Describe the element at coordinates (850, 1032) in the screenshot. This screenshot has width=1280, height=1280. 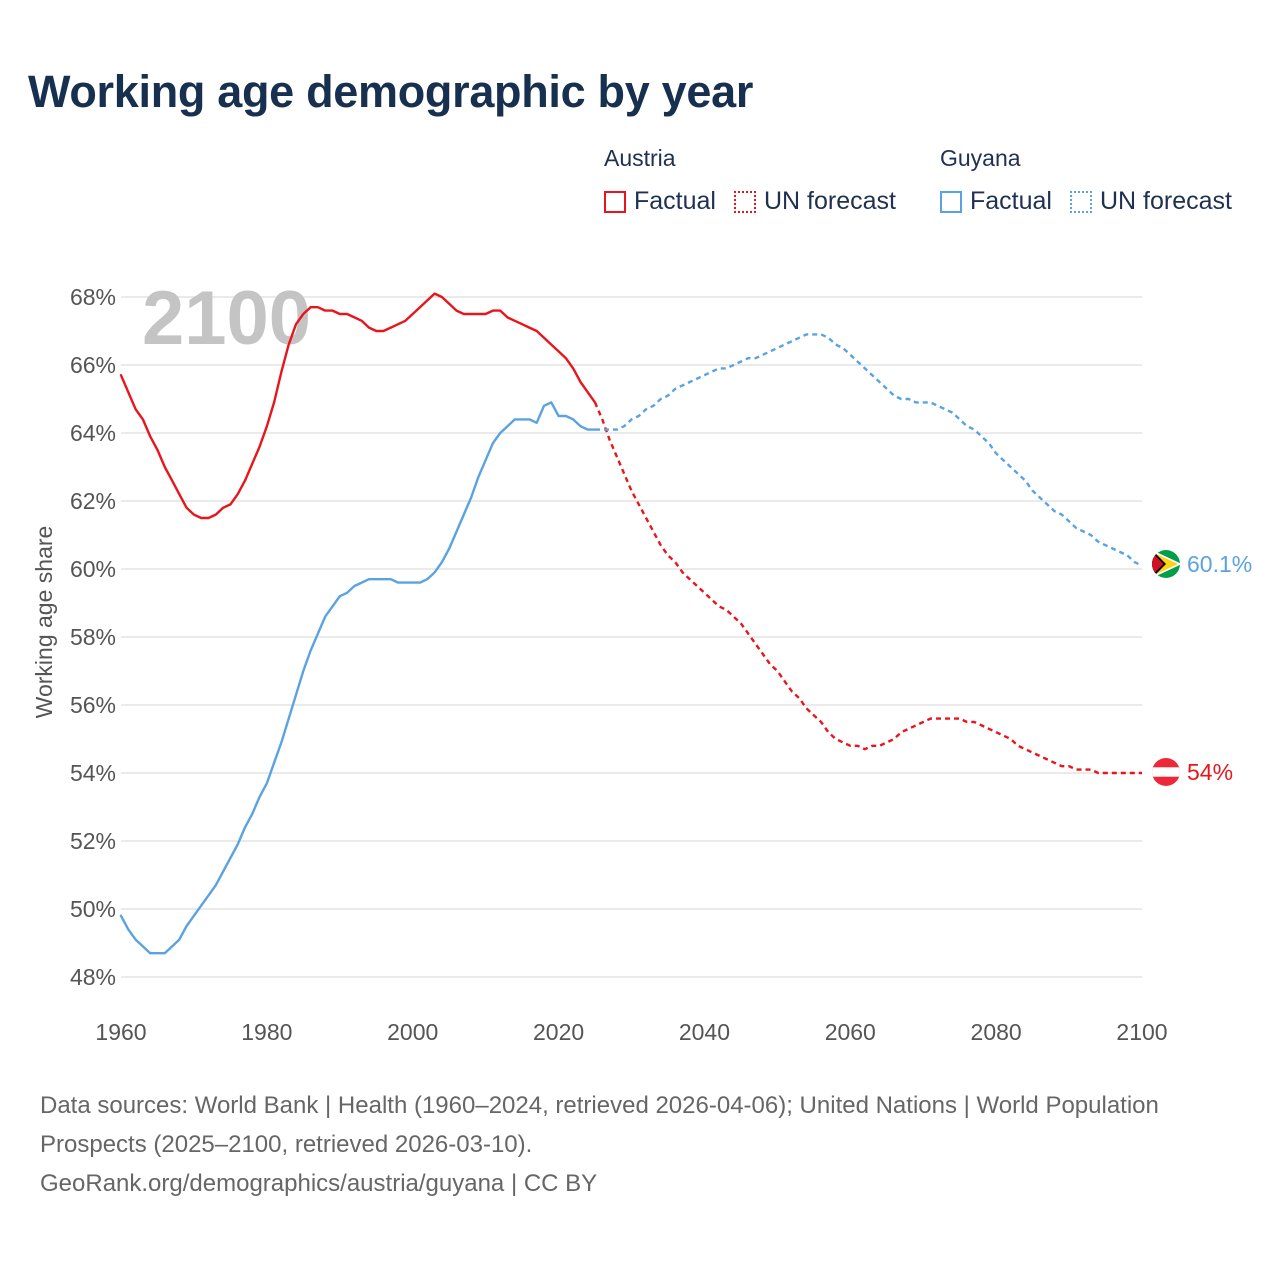
I see `x-tick-label: 2060` at that location.